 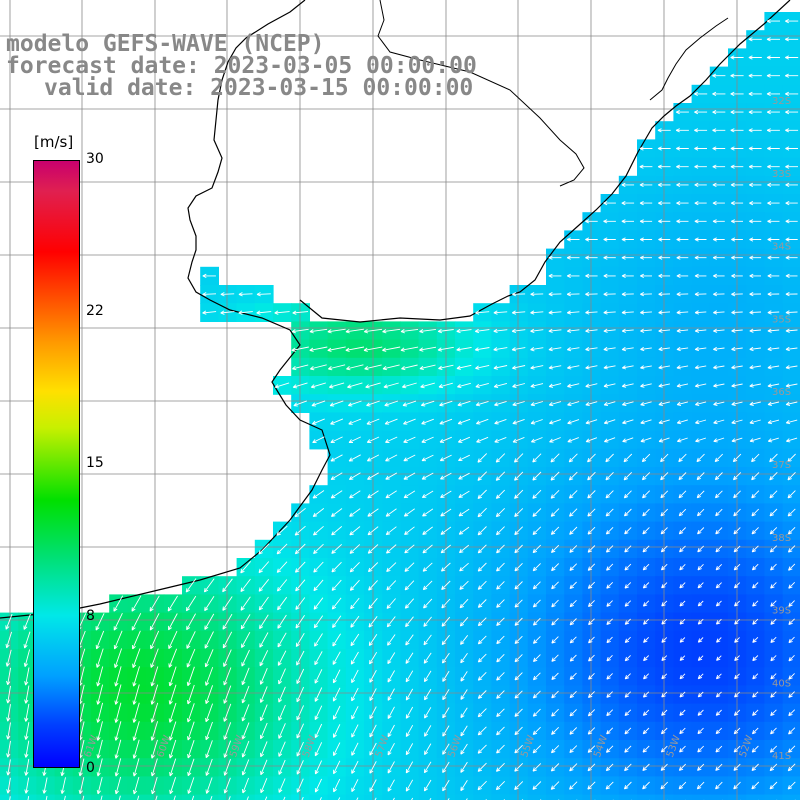 I want to click on latitude-label: 34S, so click(x=781, y=247).